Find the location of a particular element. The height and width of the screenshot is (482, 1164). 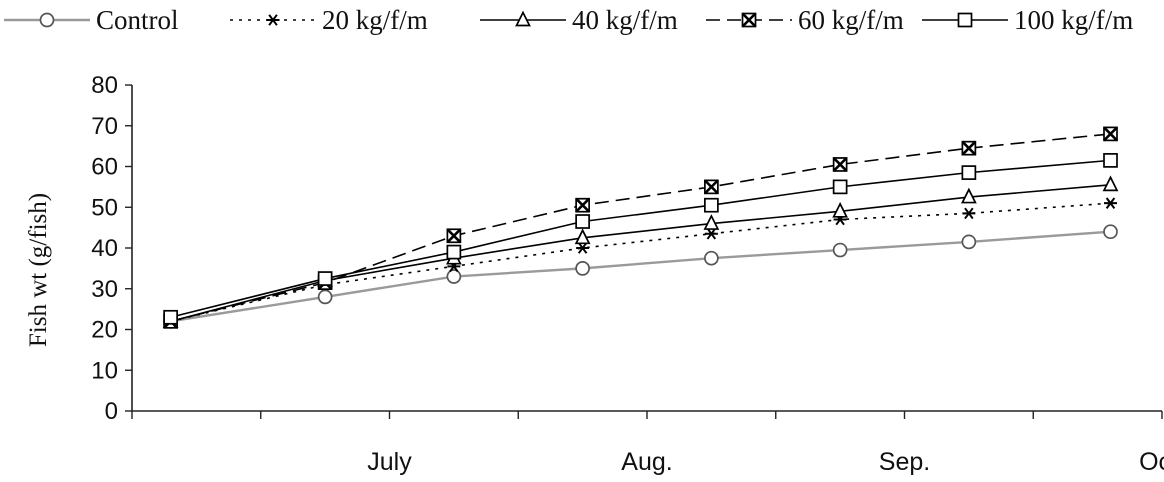

y-tick-label: 30 is located at coordinates (104, 289).